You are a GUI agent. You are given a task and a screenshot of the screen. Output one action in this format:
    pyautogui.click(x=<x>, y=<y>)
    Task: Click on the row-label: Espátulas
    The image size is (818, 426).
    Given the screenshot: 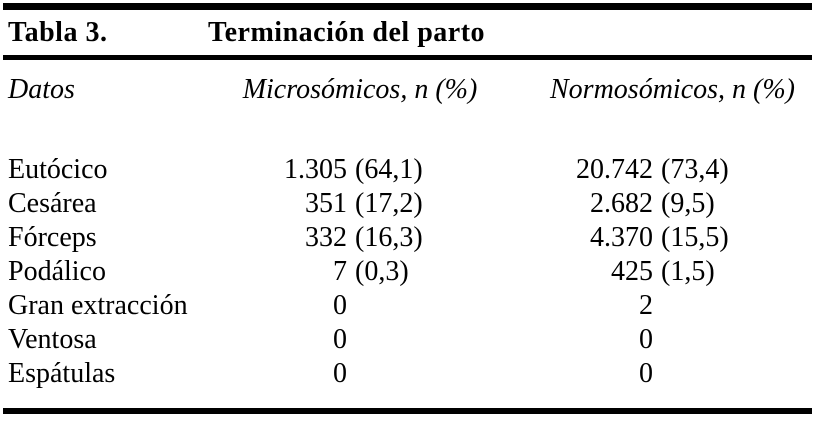 What is the action you would take?
    pyautogui.click(x=62, y=373)
    